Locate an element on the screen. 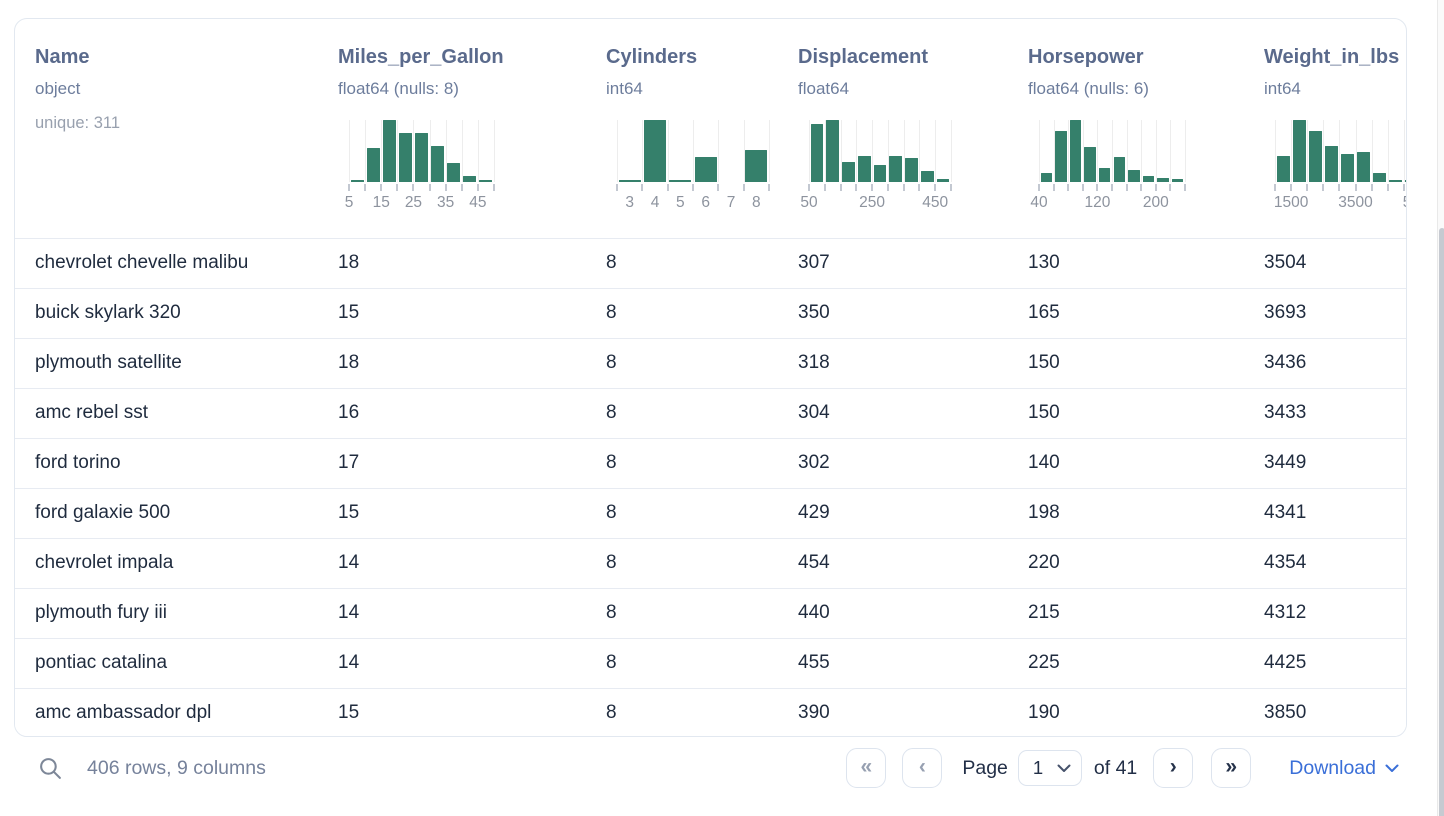  first-page-button: « is located at coordinates (866, 768).